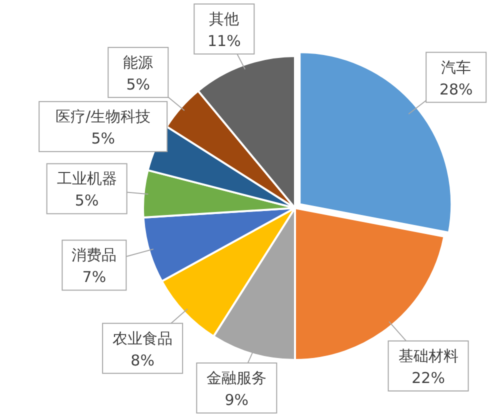  I want to click on slice-label: 农业食品, so click(142, 338).